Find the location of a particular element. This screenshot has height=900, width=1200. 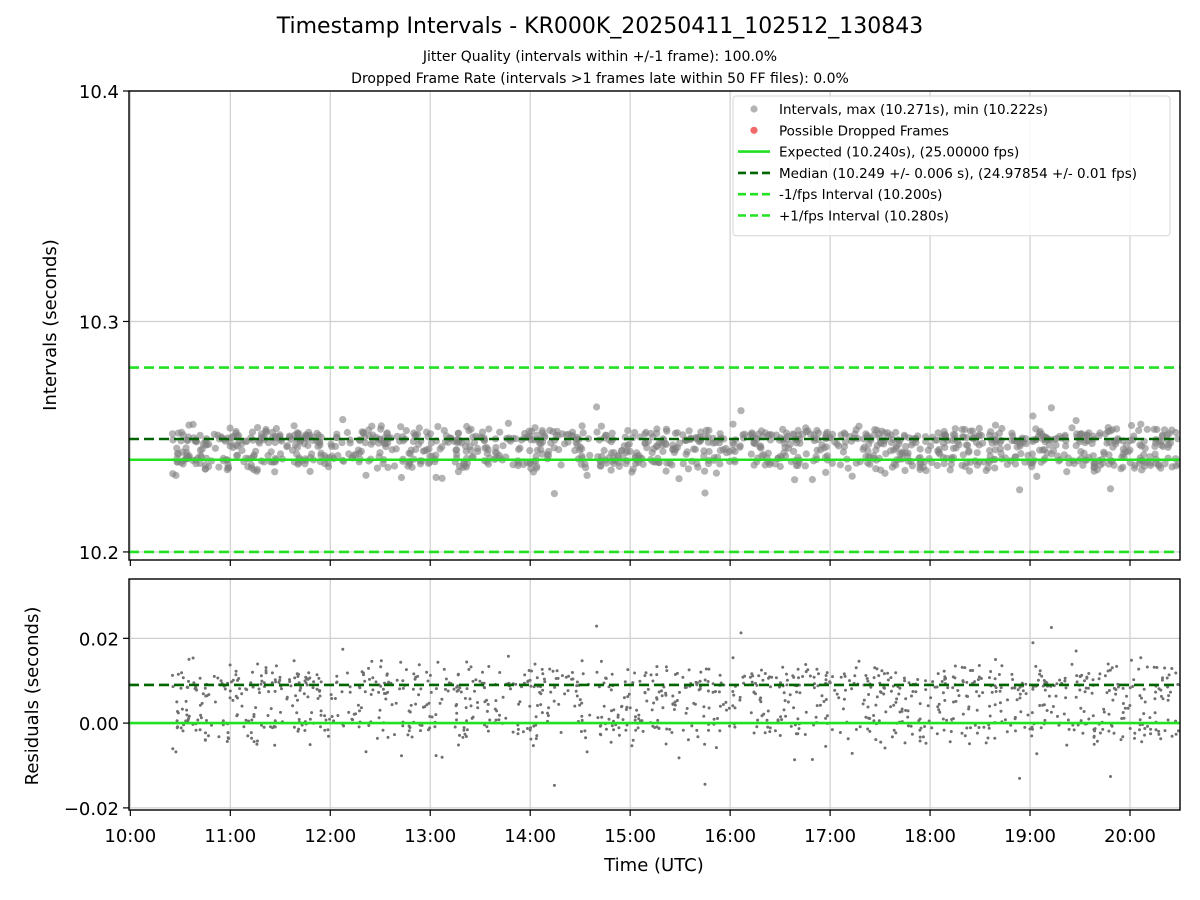

x-tick-label: 15:00 is located at coordinates (630, 836).